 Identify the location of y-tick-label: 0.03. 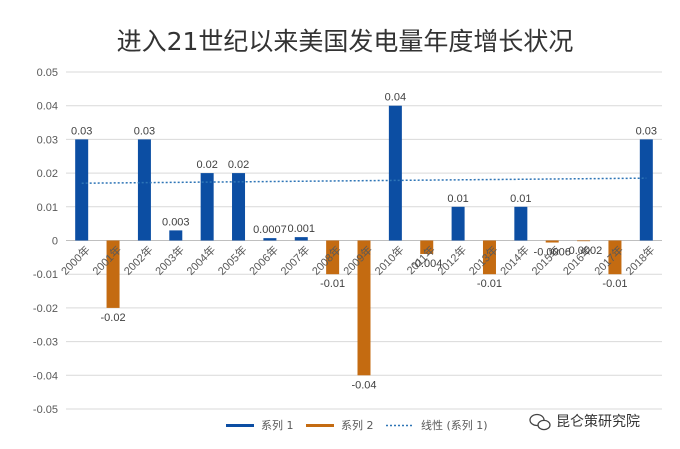
(47, 140).